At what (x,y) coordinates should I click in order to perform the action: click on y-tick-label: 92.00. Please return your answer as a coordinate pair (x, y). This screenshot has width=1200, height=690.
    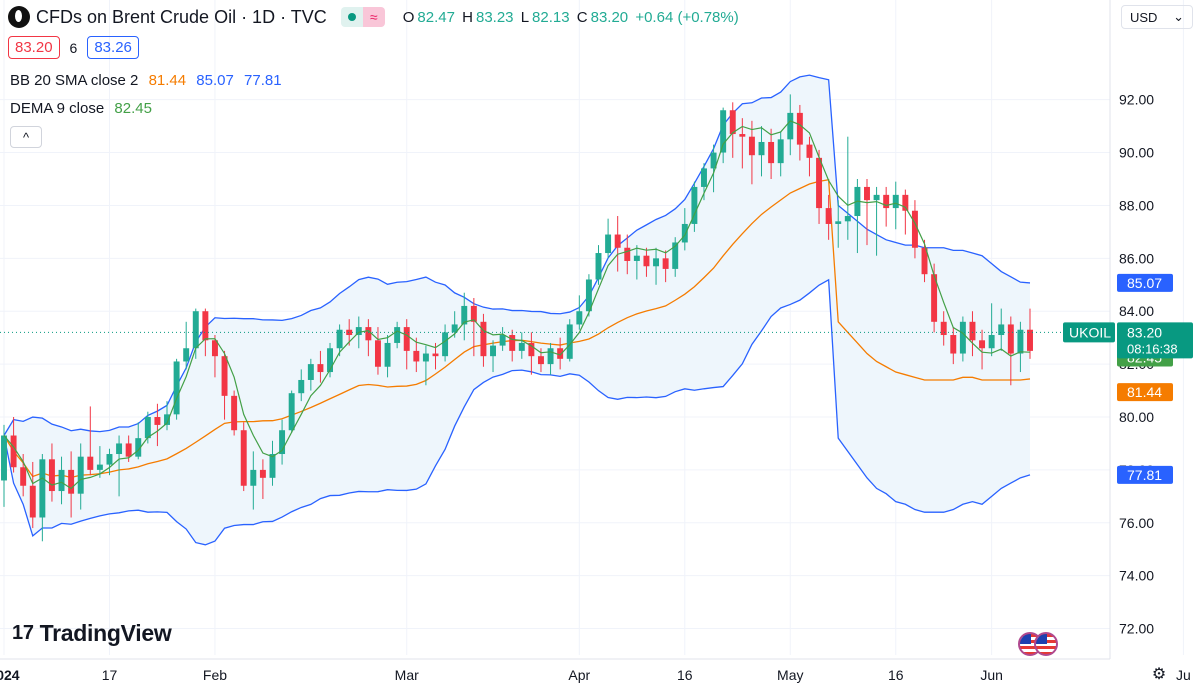
    Looking at the image, I should click on (1136, 100).